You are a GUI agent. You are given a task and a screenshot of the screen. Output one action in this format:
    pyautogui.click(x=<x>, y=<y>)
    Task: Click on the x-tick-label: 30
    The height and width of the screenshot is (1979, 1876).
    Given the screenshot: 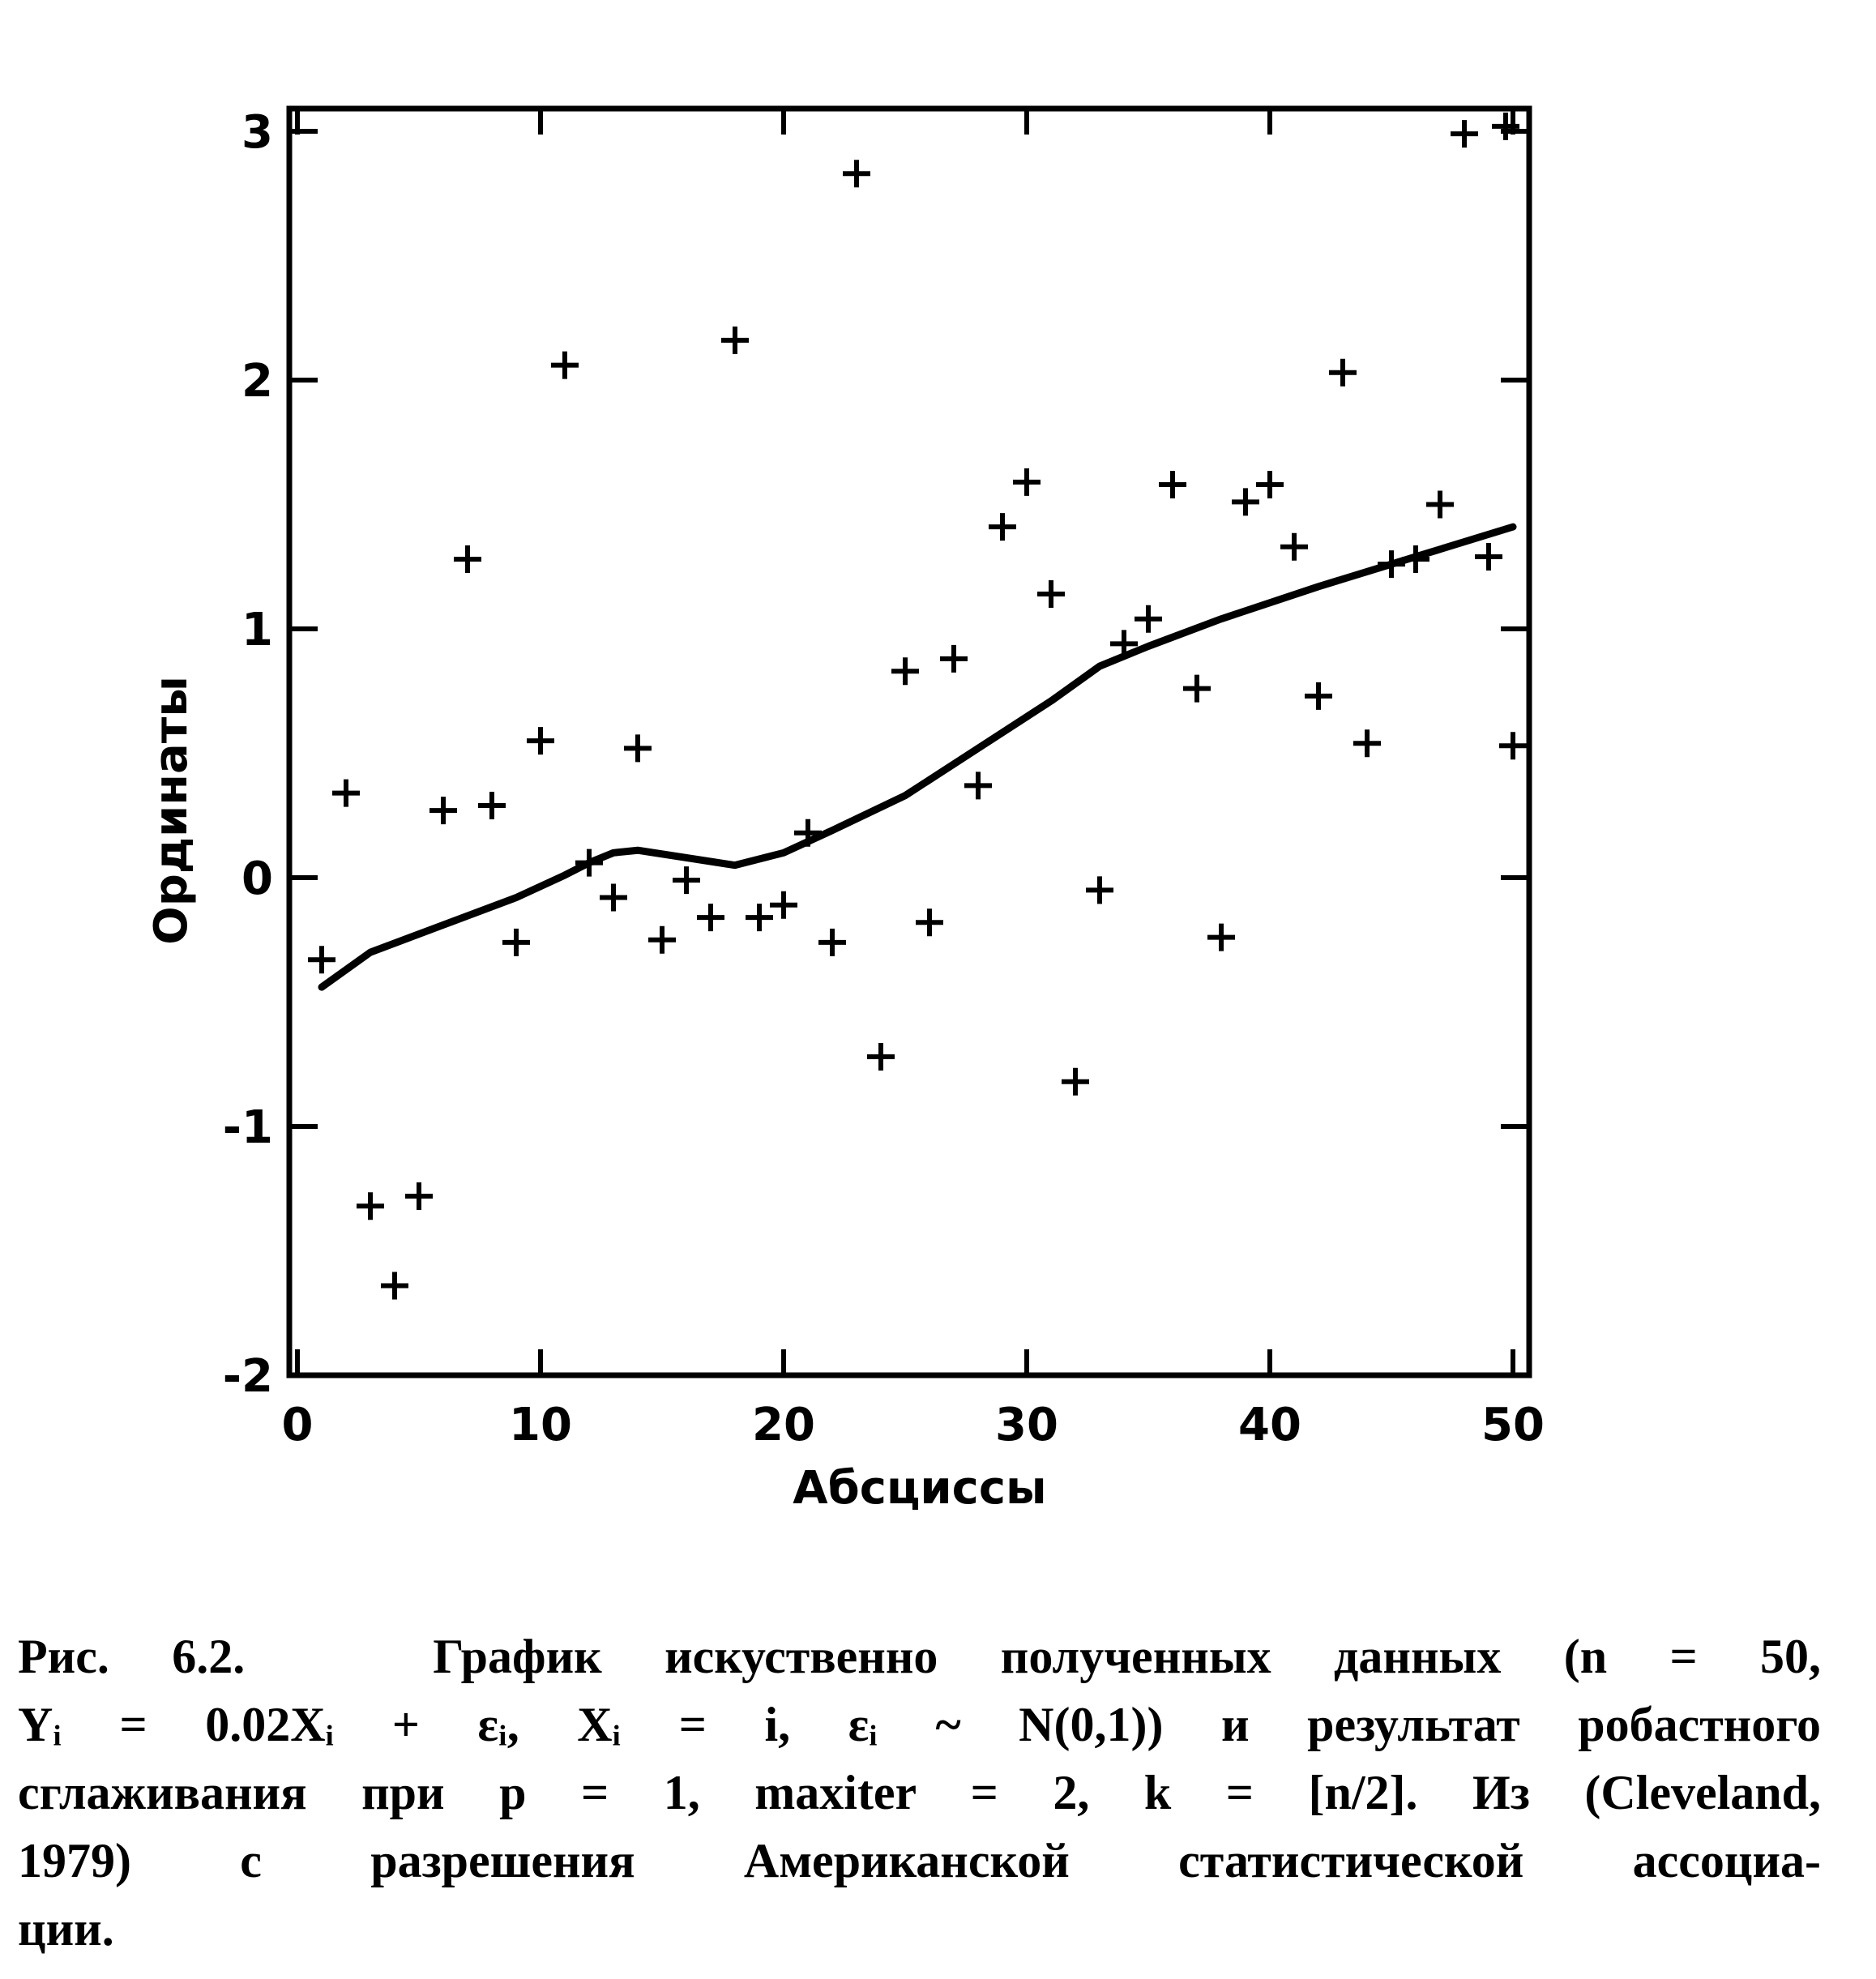 What is the action you would take?
    pyautogui.click(x=1027, y=1425)
    